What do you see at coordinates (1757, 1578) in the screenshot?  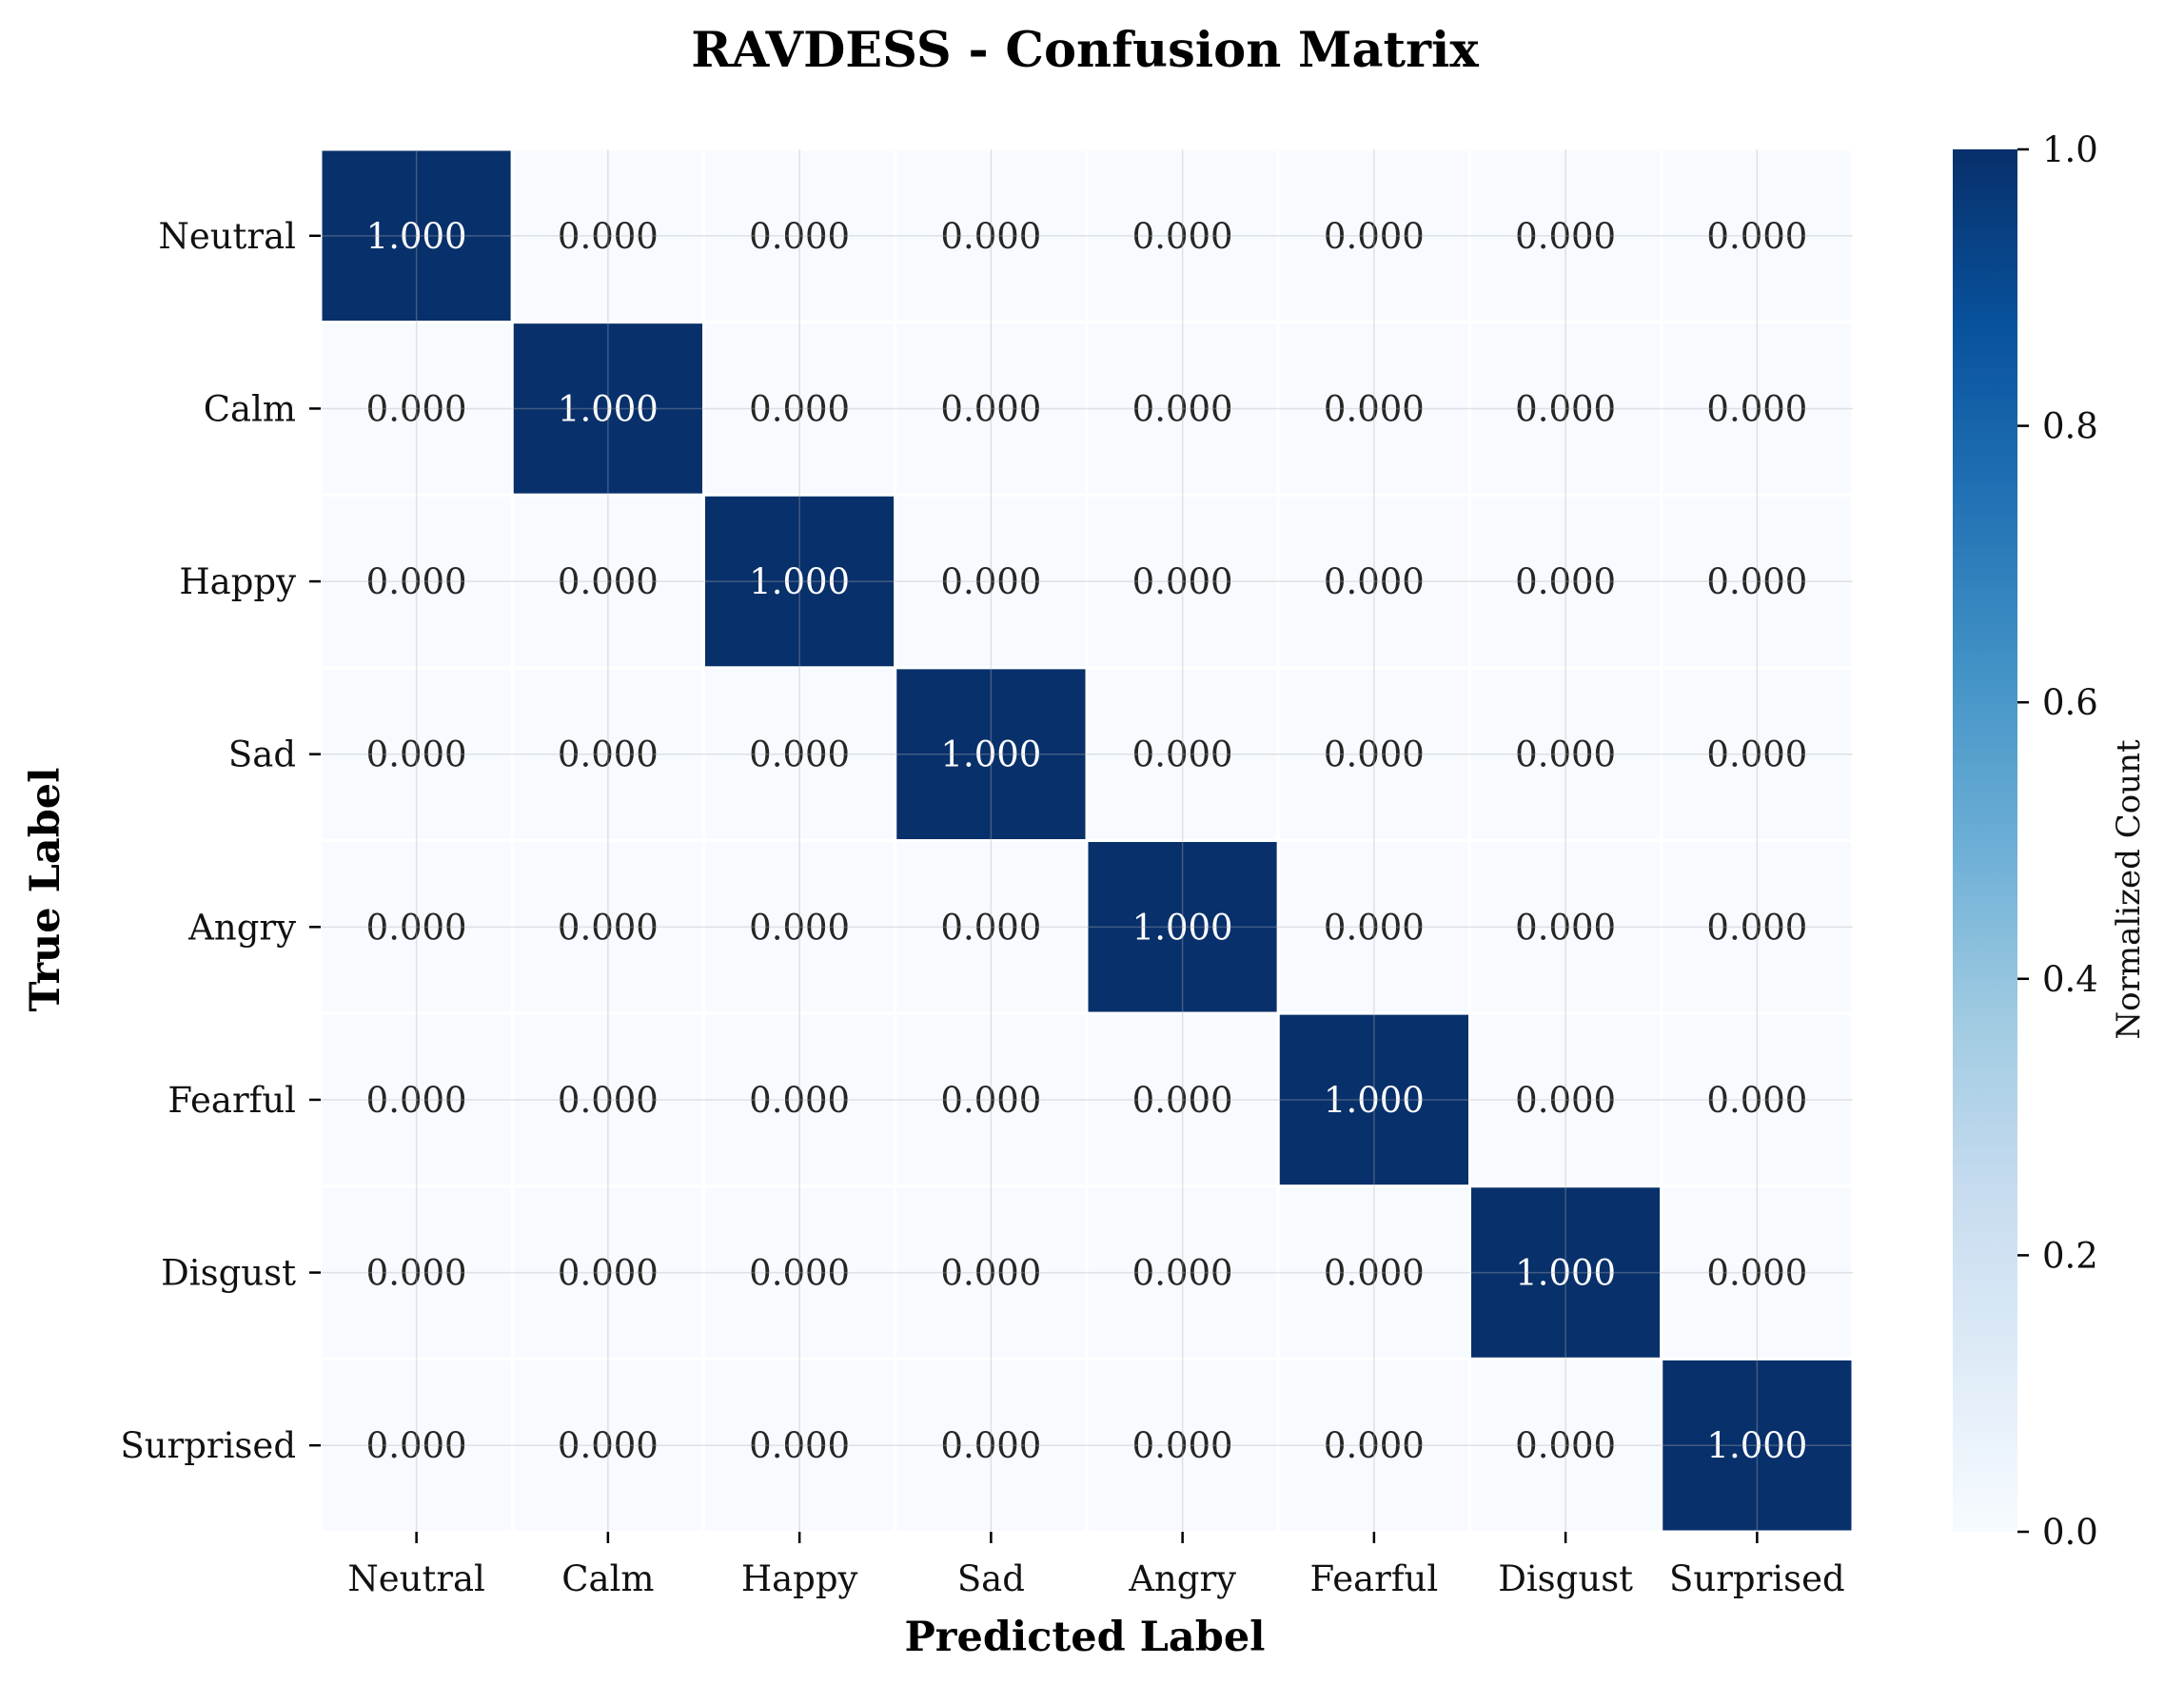 I see `x-tick-label: Surprised` at bounding box center [1757, 1578].